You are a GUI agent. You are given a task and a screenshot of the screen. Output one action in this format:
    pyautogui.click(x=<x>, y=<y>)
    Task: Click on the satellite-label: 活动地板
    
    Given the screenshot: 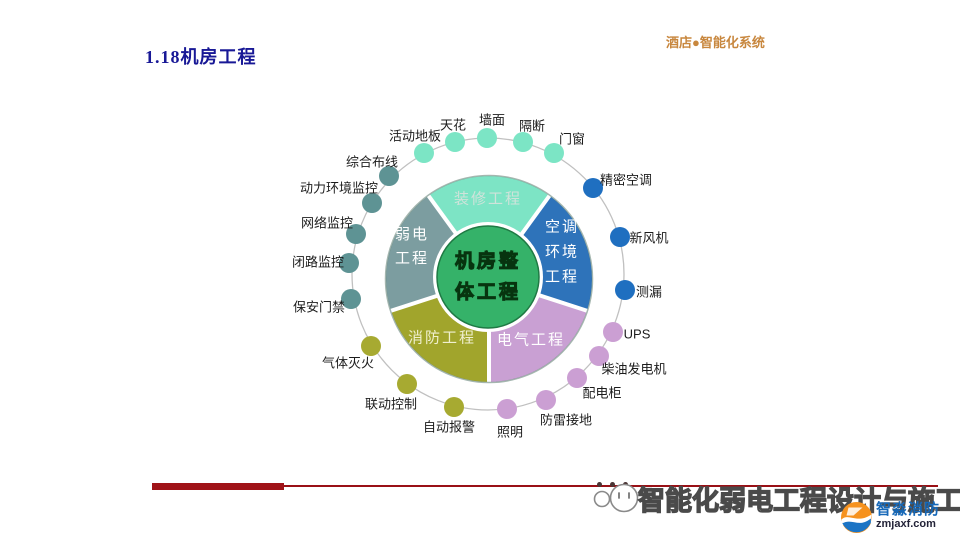 What is the action you would take?
    pyautogui.click(x=415, y=136)
    